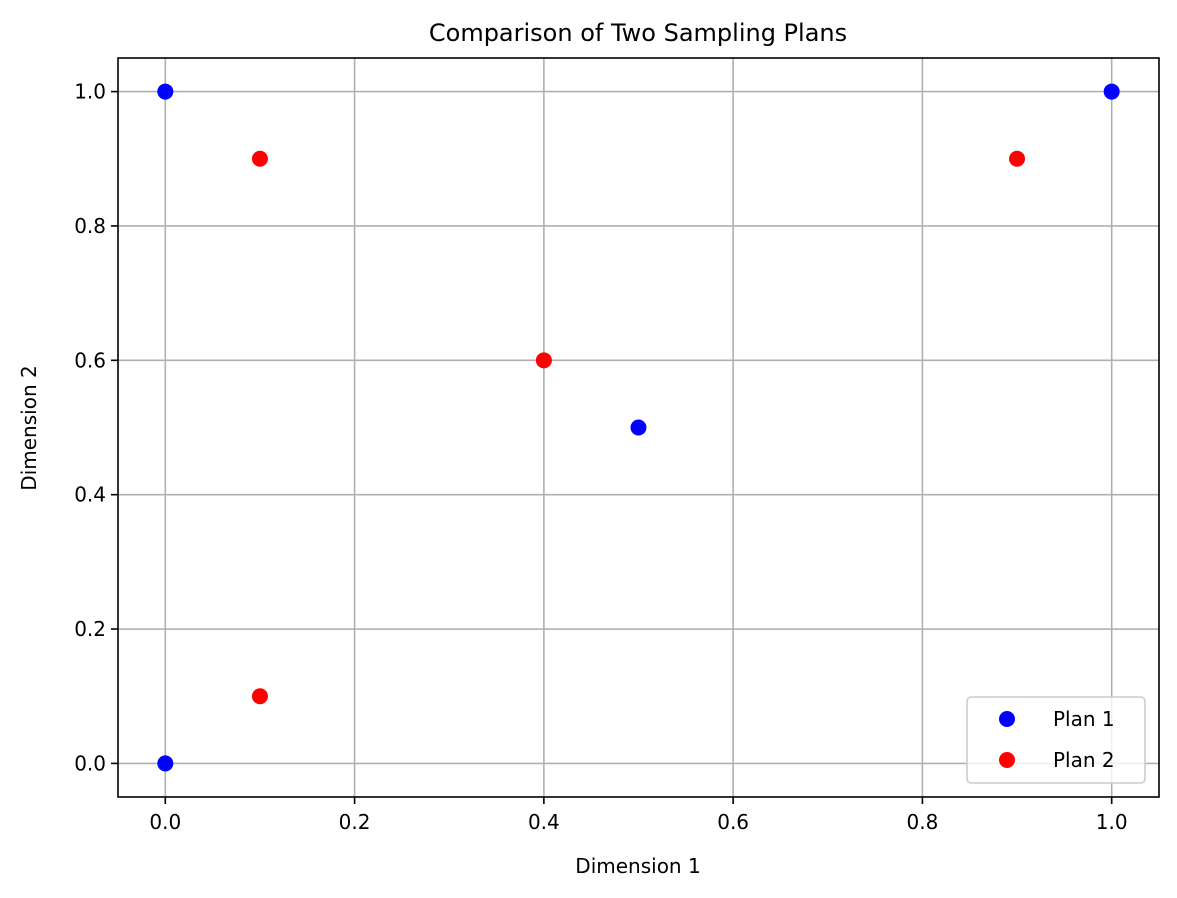 The height and width of the screenshot is (898, 1177). I want to click on y-tick-label-2: 0.4, so click(90, 495).